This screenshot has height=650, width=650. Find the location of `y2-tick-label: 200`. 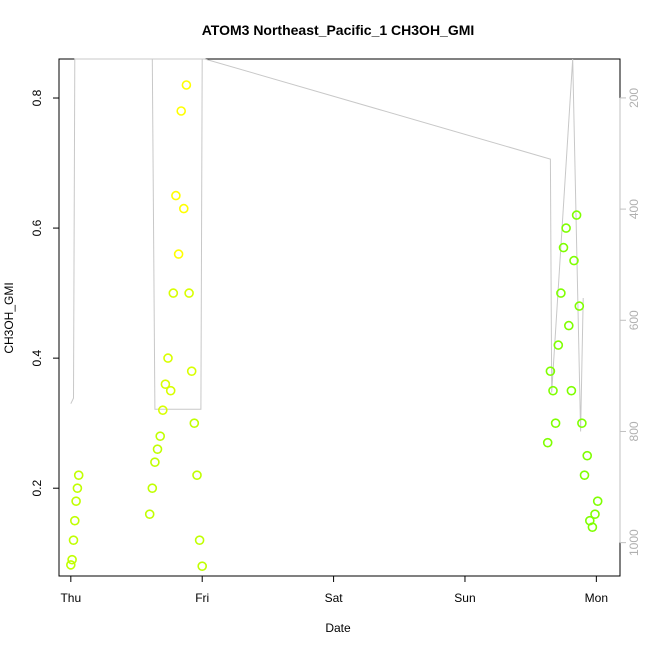

y2-tick-label: 200 is located at coordinates (634, 98).